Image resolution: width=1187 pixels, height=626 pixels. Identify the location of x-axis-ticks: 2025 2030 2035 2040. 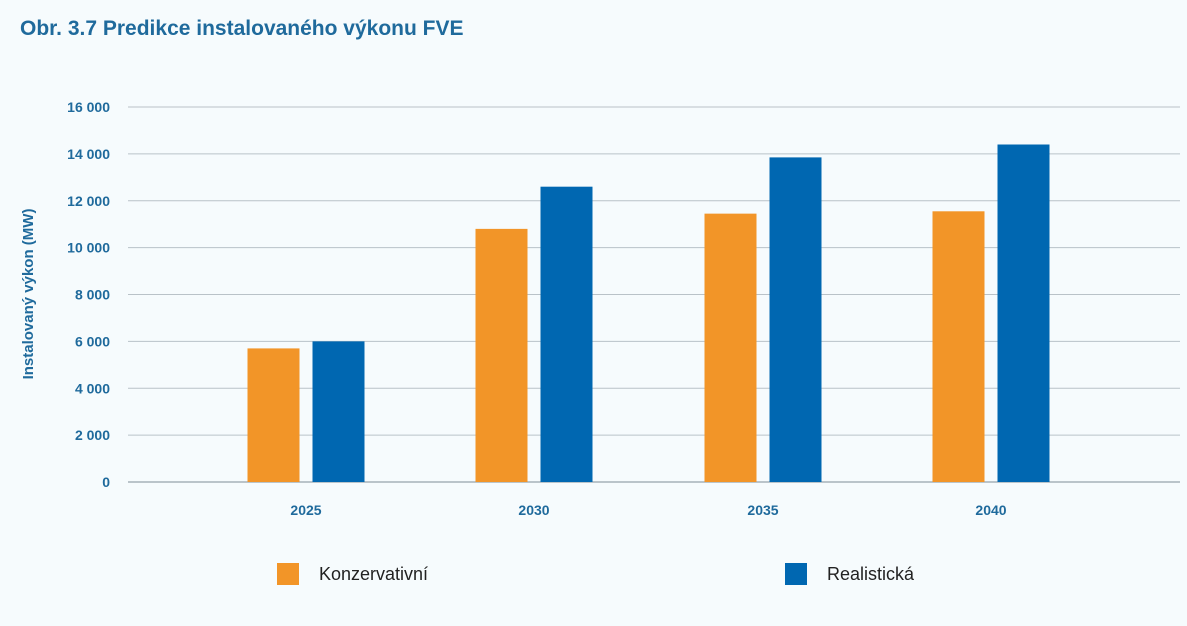
(648, 510).